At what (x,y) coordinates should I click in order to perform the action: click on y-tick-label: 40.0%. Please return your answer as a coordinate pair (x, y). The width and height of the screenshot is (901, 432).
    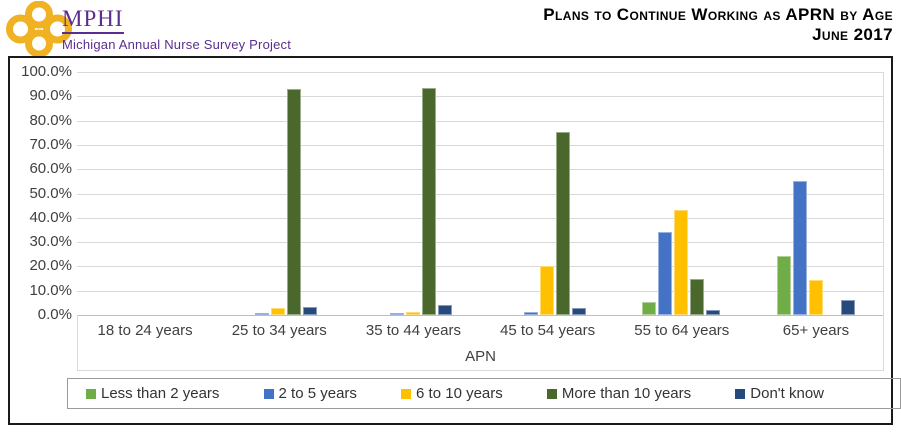
    Looking at the image, I should click on (50, 217).